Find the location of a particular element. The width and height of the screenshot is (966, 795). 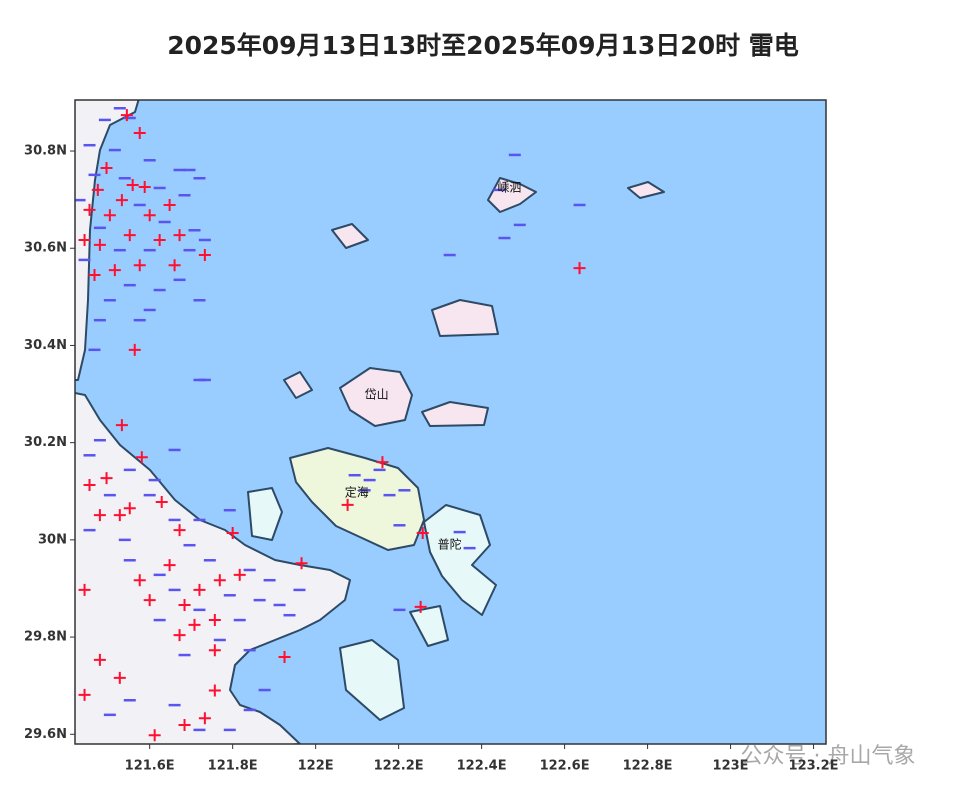

x-tick-label: 121.6E is located at coordinates (150, 766).